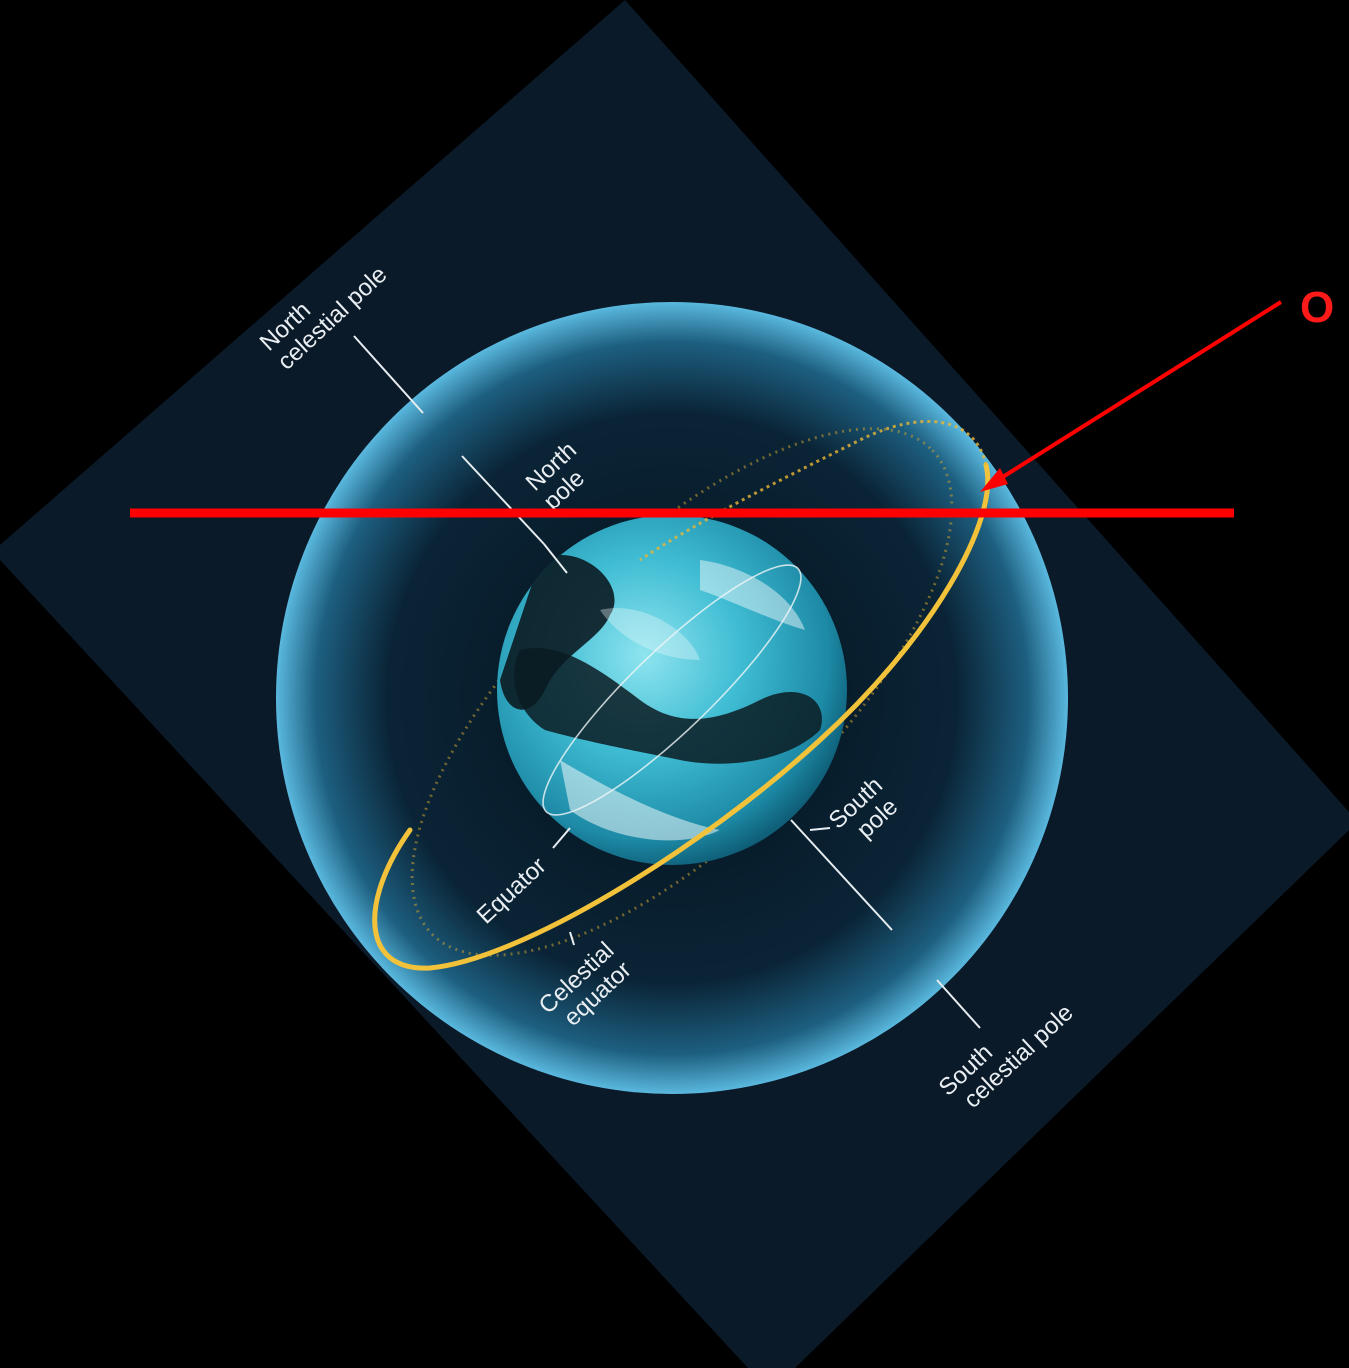 Image resolution: width=1349 pixels, height=1368 pixels. Describe the element at coordinates (994, 480) in the screenshot. I see `red-arrowhead` at that location.